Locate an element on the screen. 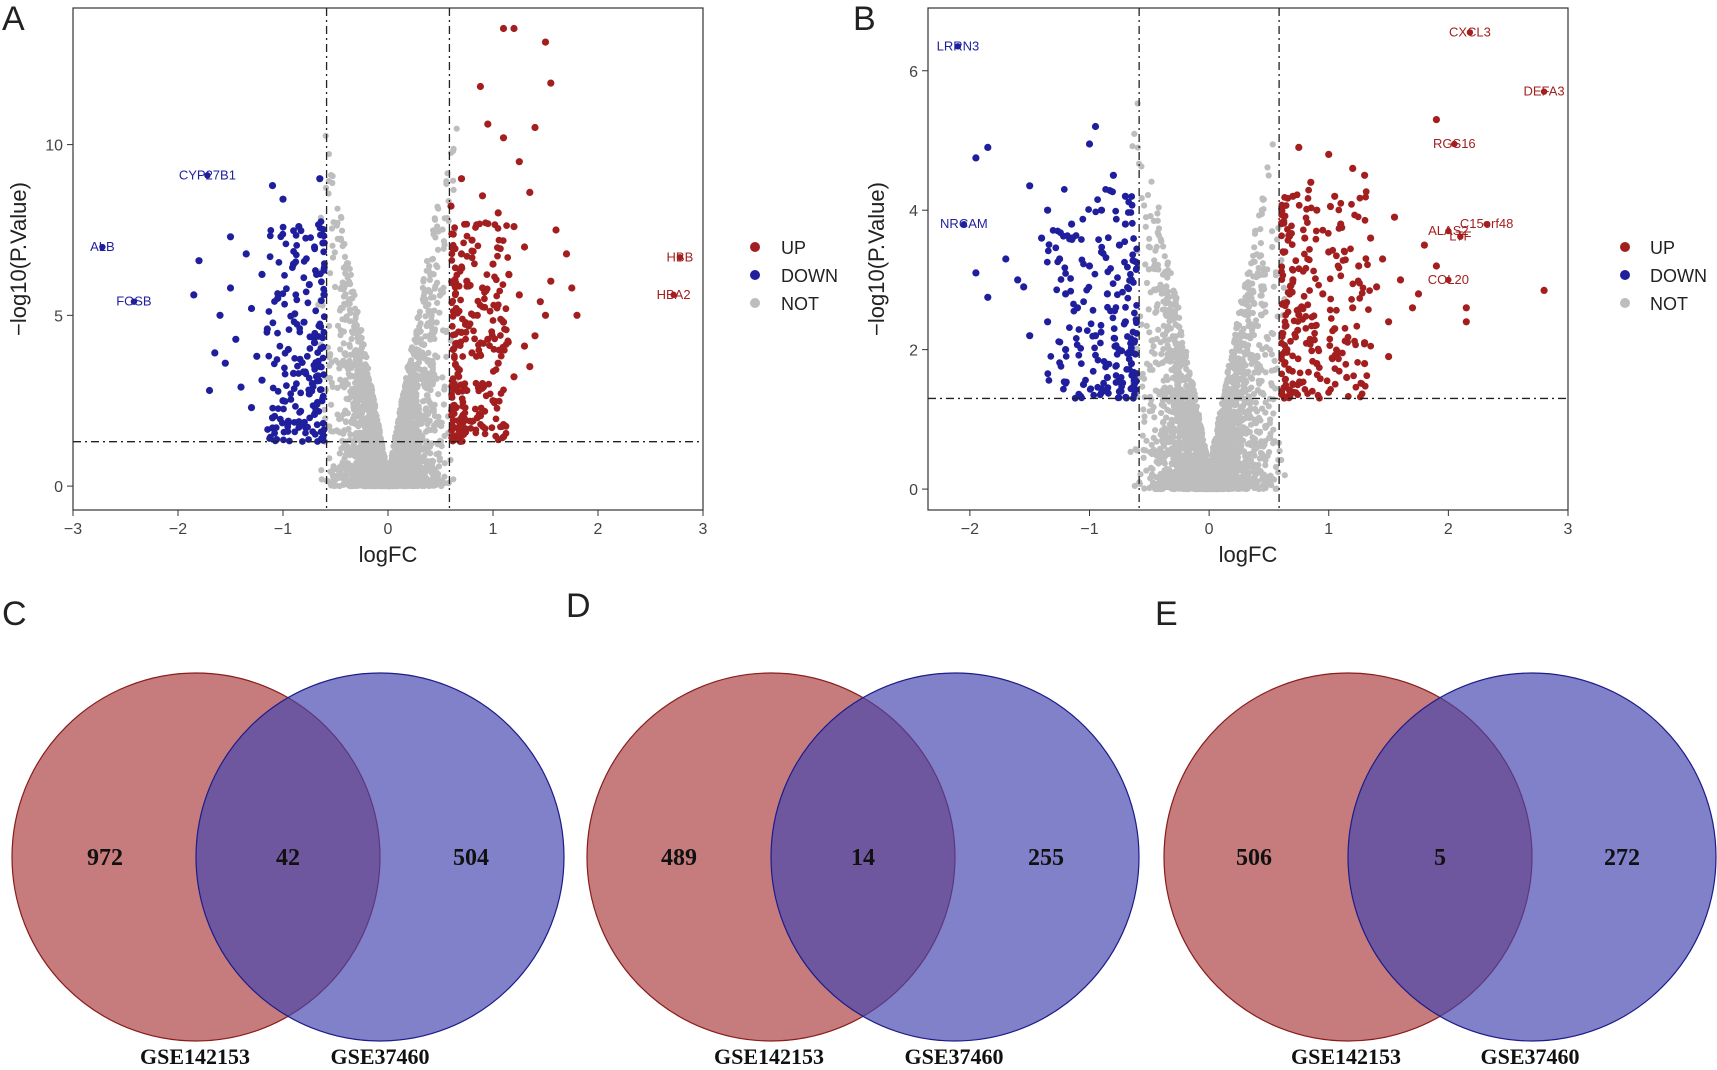 This screenshot has height=1070, width=1717. panel-label-b: B is located at coordinates (864, 19).